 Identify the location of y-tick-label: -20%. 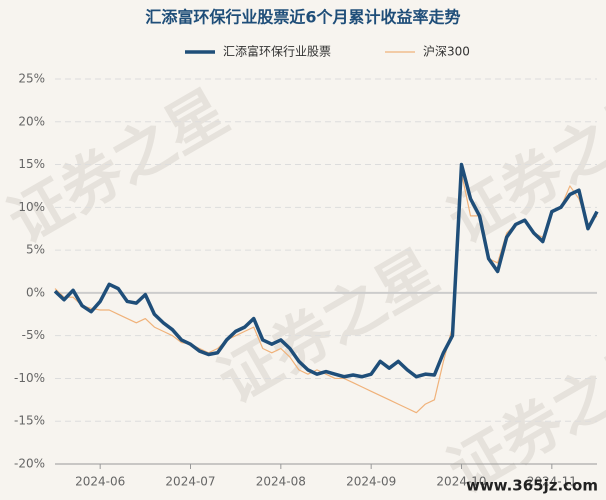
(29, 464).